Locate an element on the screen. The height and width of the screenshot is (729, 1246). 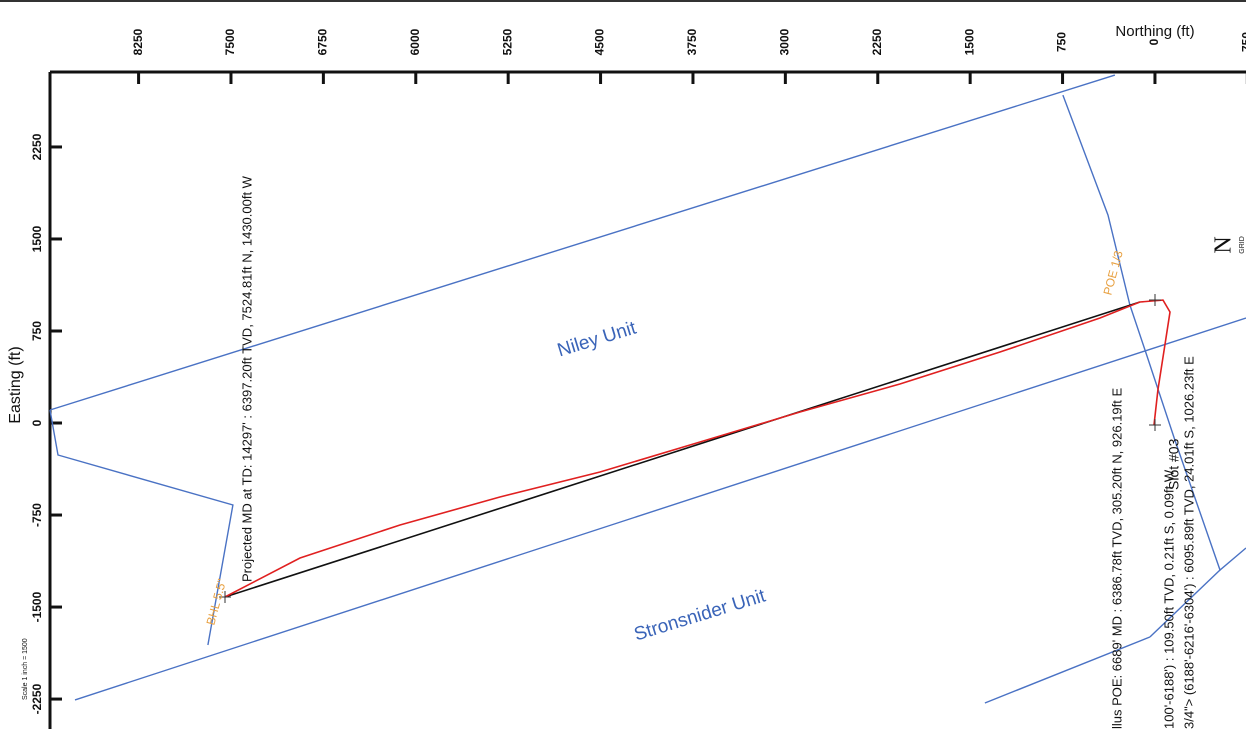
annotation: N is located at coordinates (1224, 244).